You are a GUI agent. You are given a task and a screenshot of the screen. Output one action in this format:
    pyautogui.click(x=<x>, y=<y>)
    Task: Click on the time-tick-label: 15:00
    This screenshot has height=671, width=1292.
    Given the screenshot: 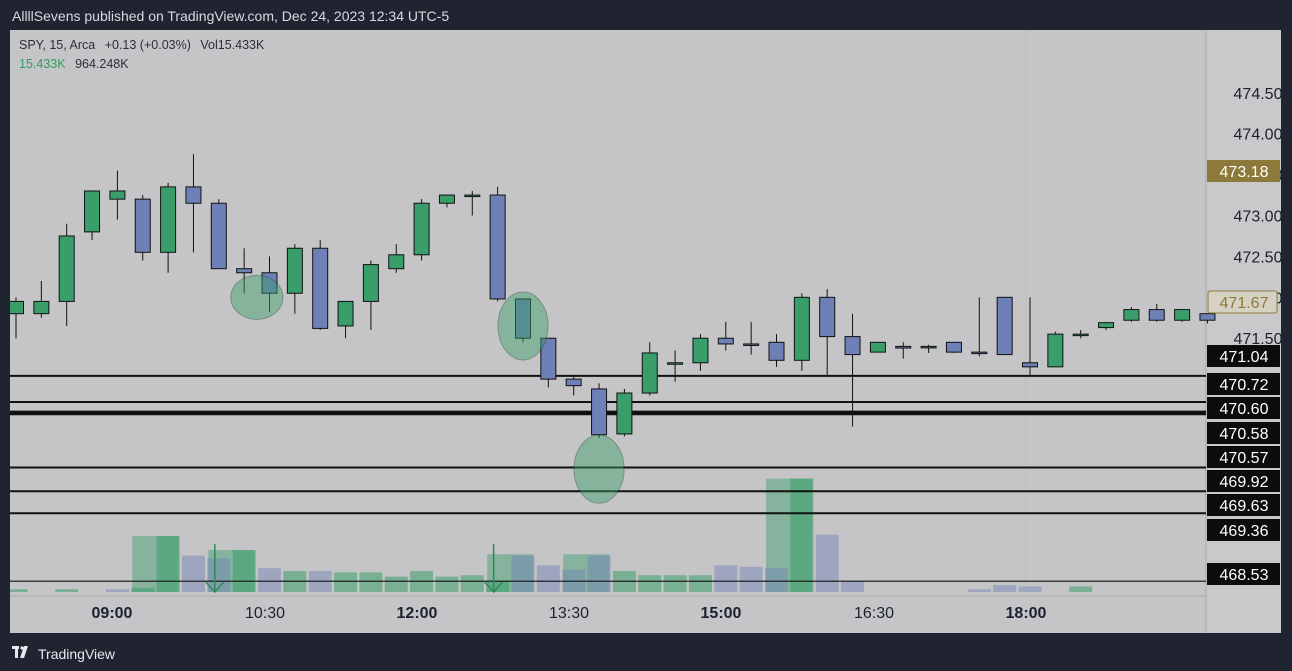 What is the action you would take?
    pyautogui.click(x=721, y=613)
    